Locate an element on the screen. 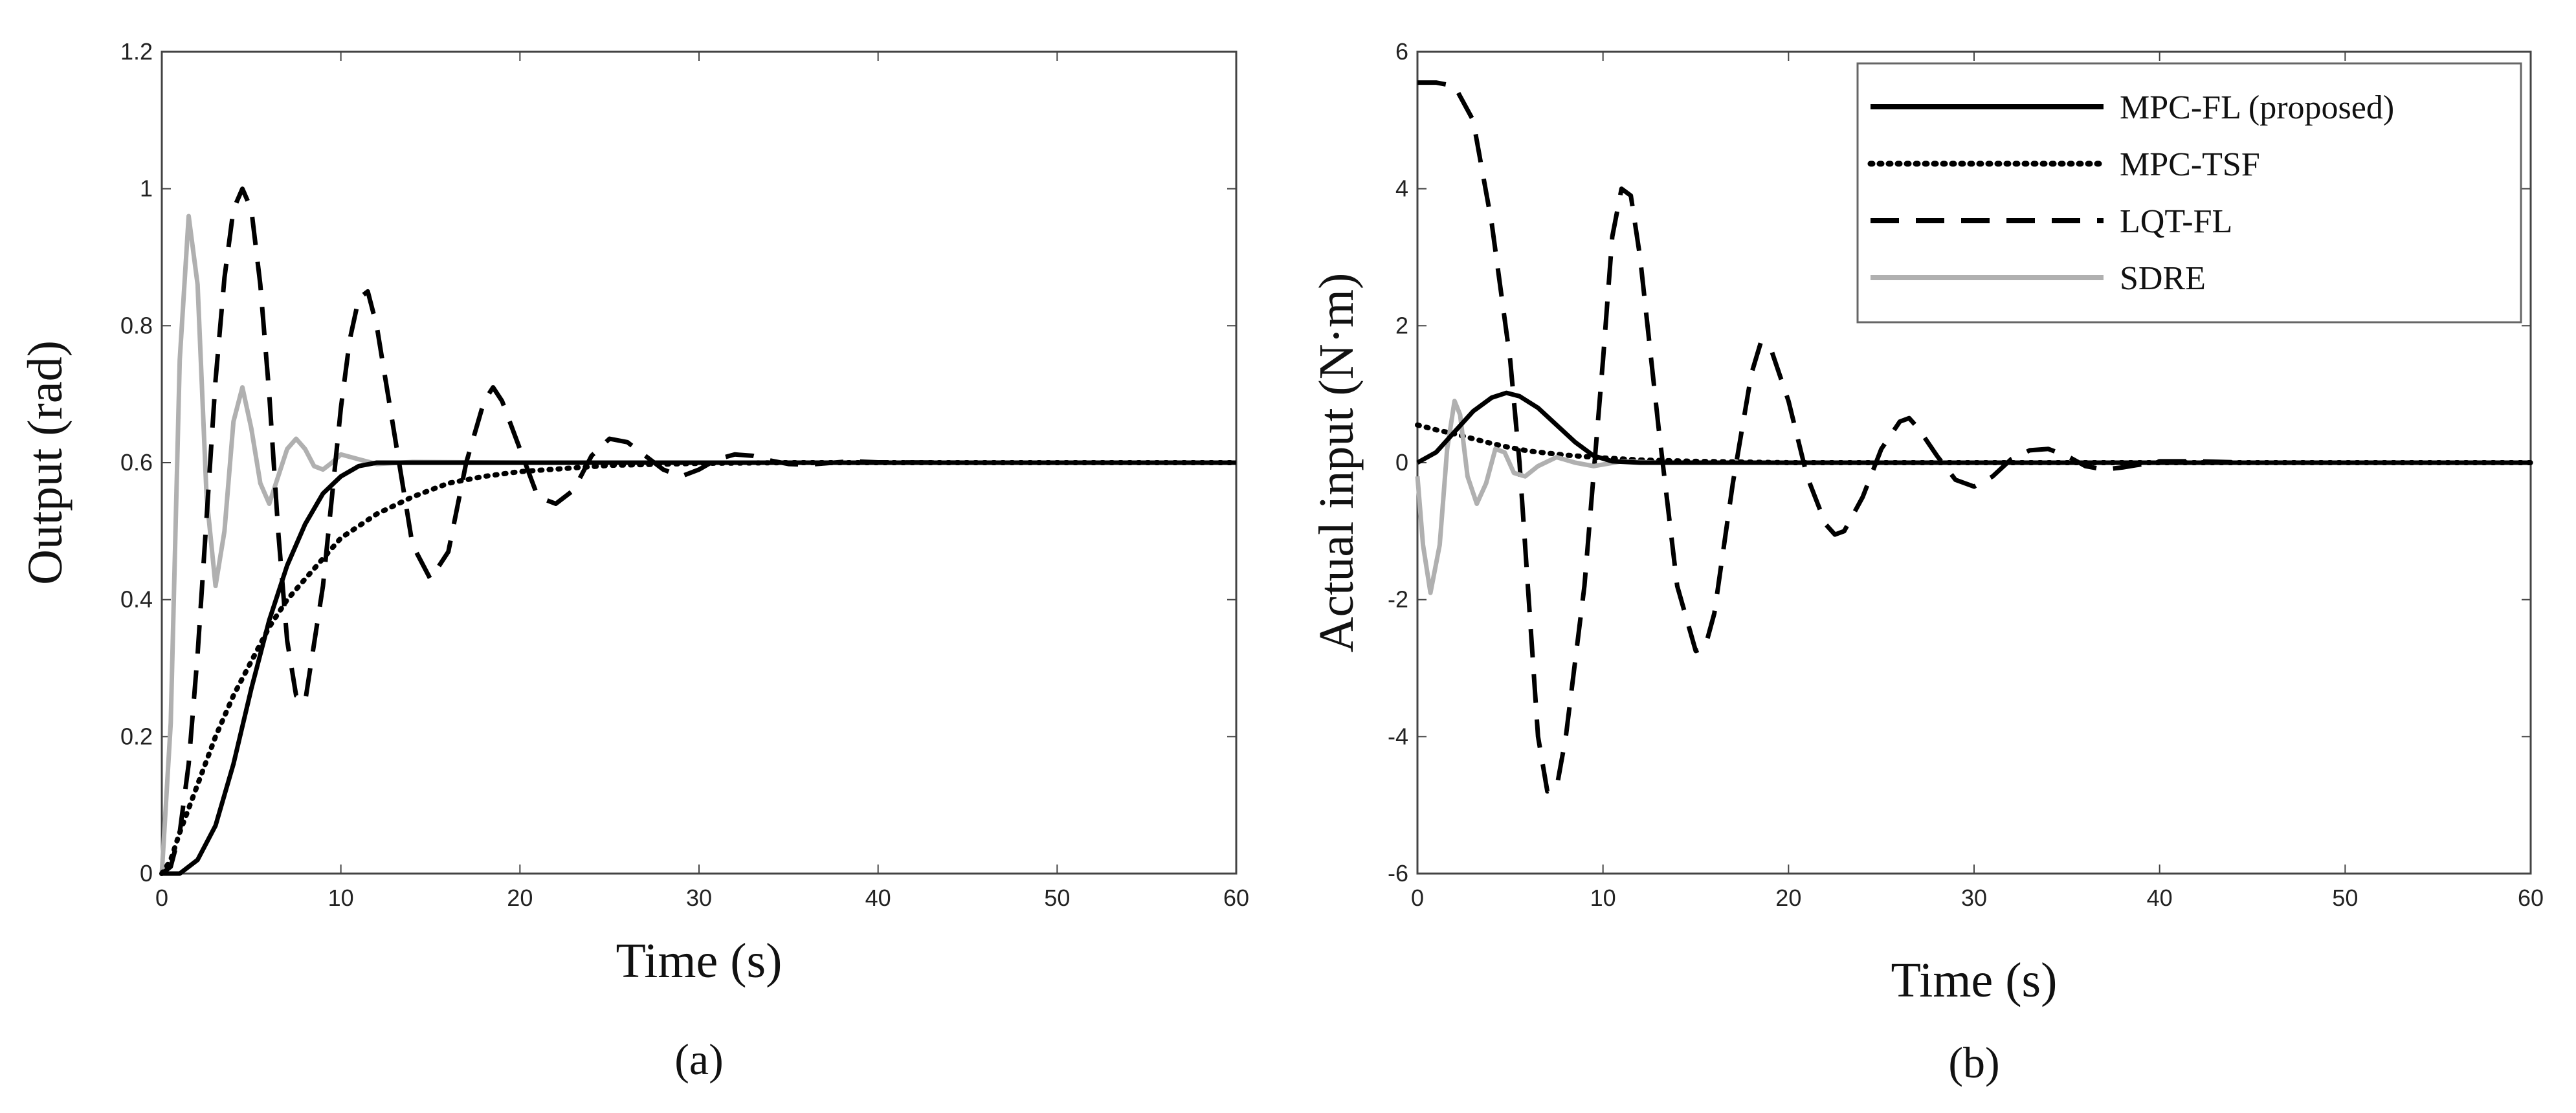  panel-caption-b: (b) is located at coordinates (1973, 1062).